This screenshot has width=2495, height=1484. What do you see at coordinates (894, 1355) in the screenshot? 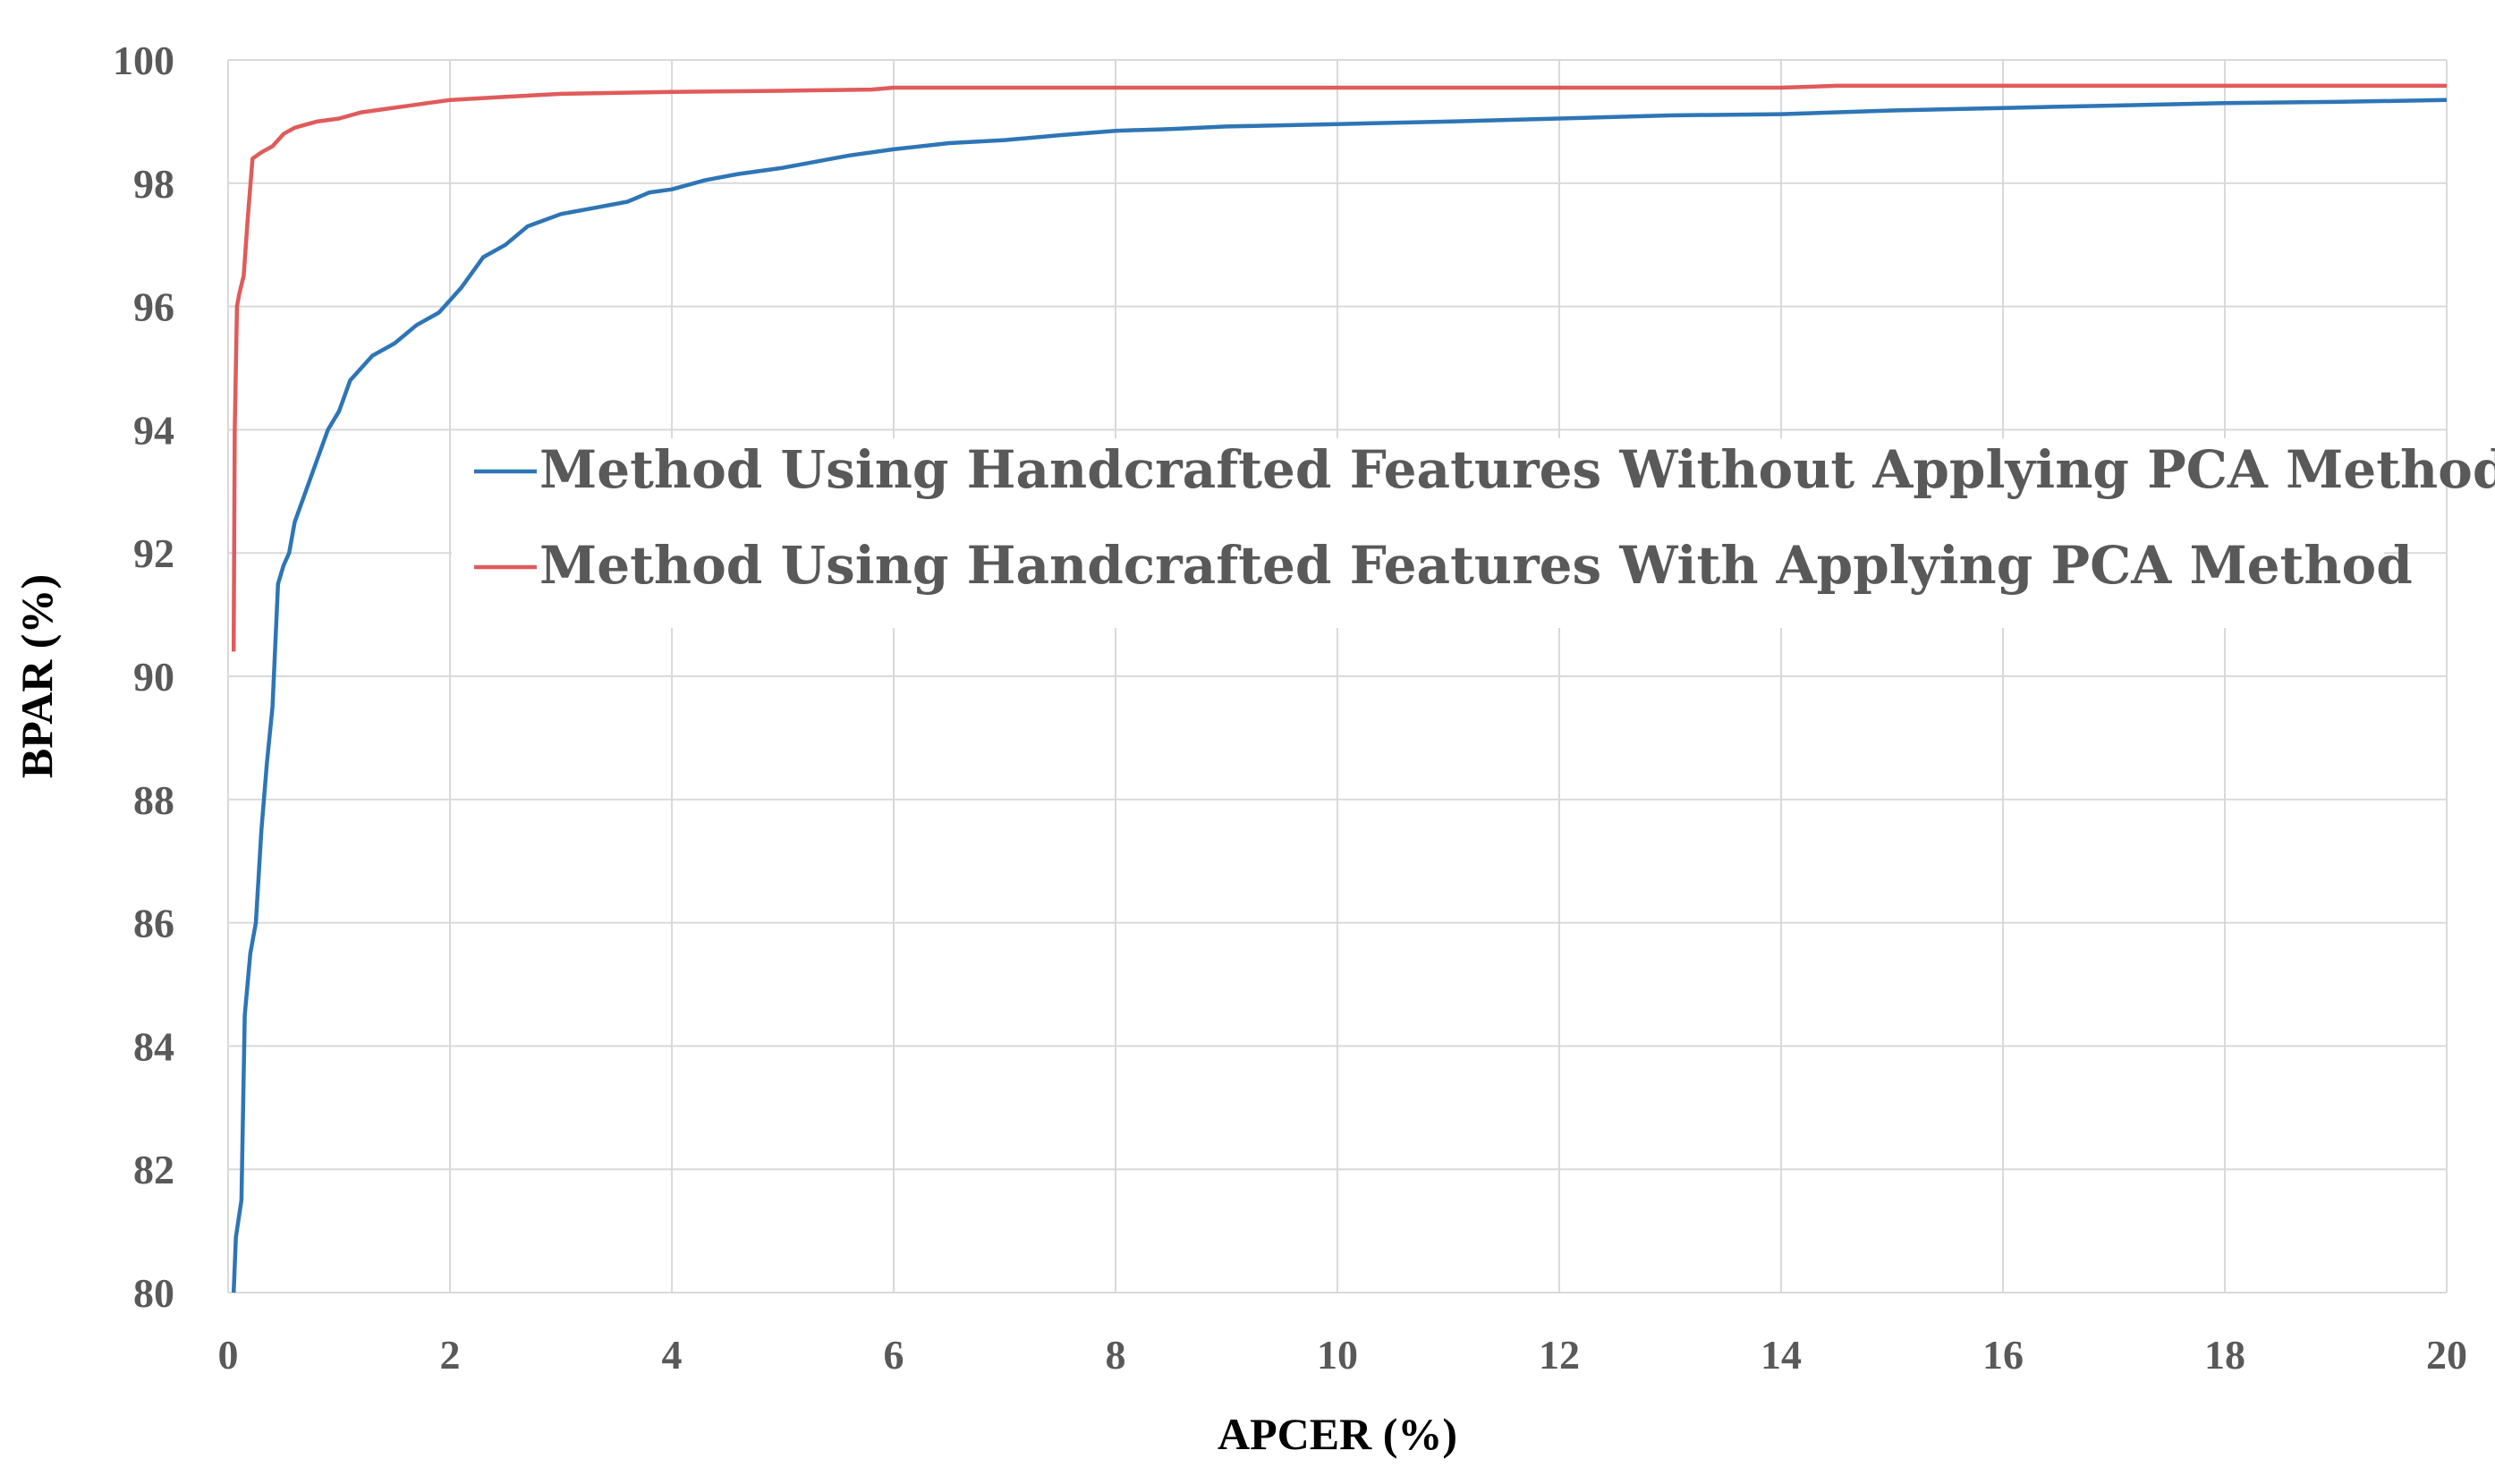
I see `x-tick-label: 6` at bounding box center [894, 1355].